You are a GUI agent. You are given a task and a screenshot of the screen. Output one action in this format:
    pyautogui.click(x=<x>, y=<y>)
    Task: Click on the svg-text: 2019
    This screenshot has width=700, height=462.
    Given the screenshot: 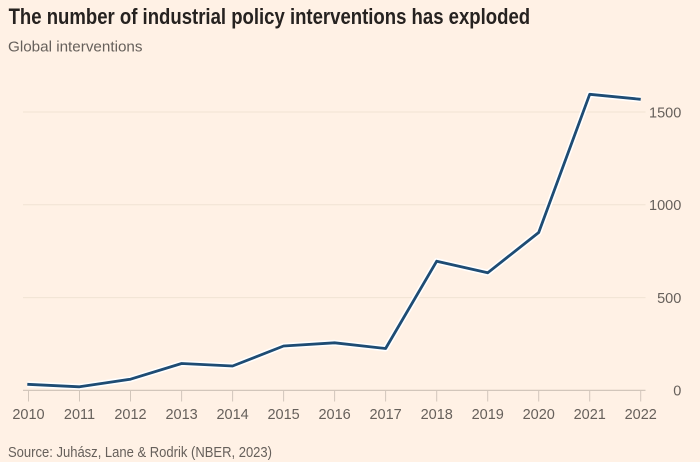 What is the action you would take?
    pyautogui.click(x=488, y=415)
    